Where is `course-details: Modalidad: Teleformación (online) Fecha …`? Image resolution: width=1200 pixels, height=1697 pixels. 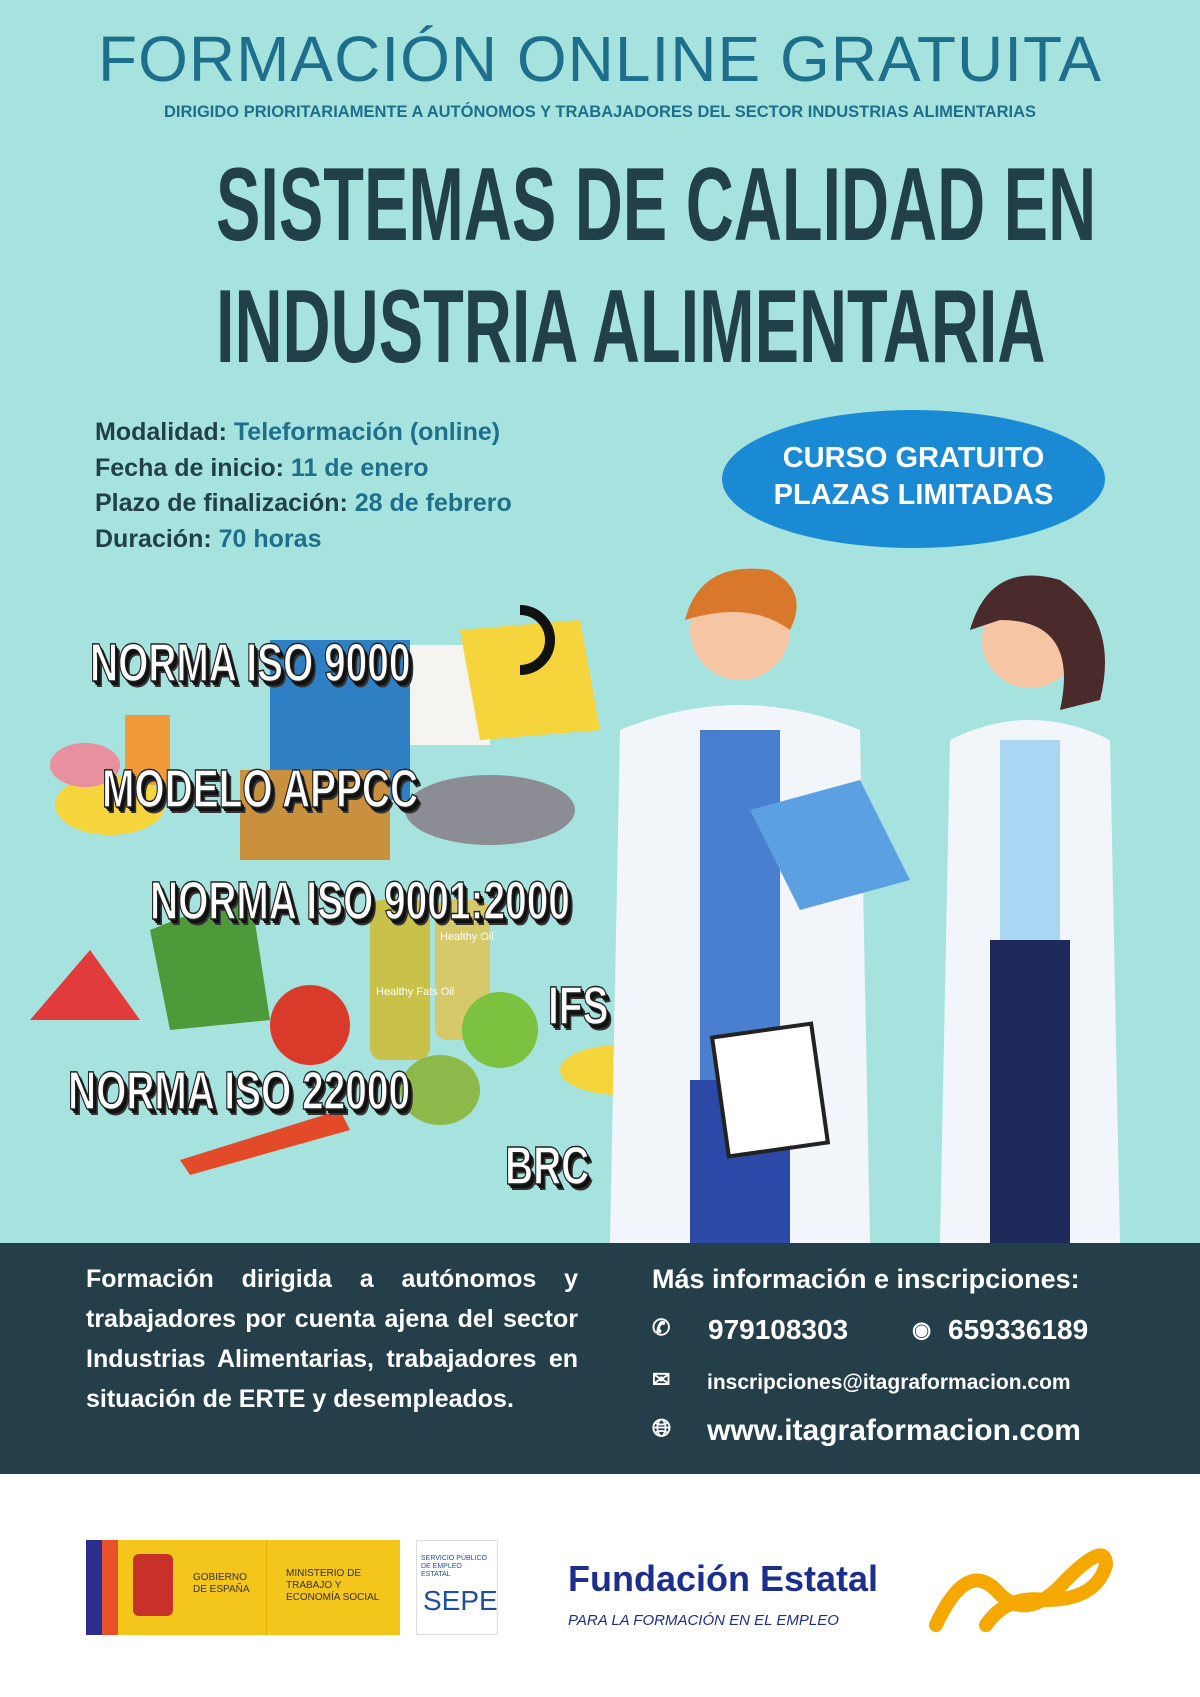
course-details: Modalidad: Teleformación (online) Fecha … is located at coordinates (303, 486).